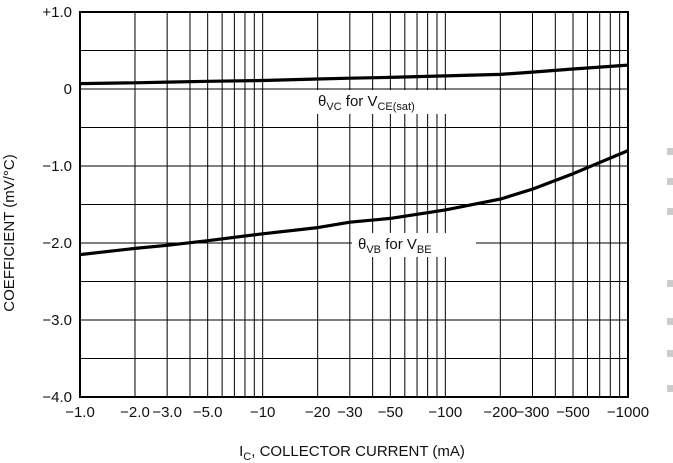 This screenshot has width=673, height=463. I want to click on x-axis-label: IC, COLLECTOR CURRENT (mA), so click(352, 453).